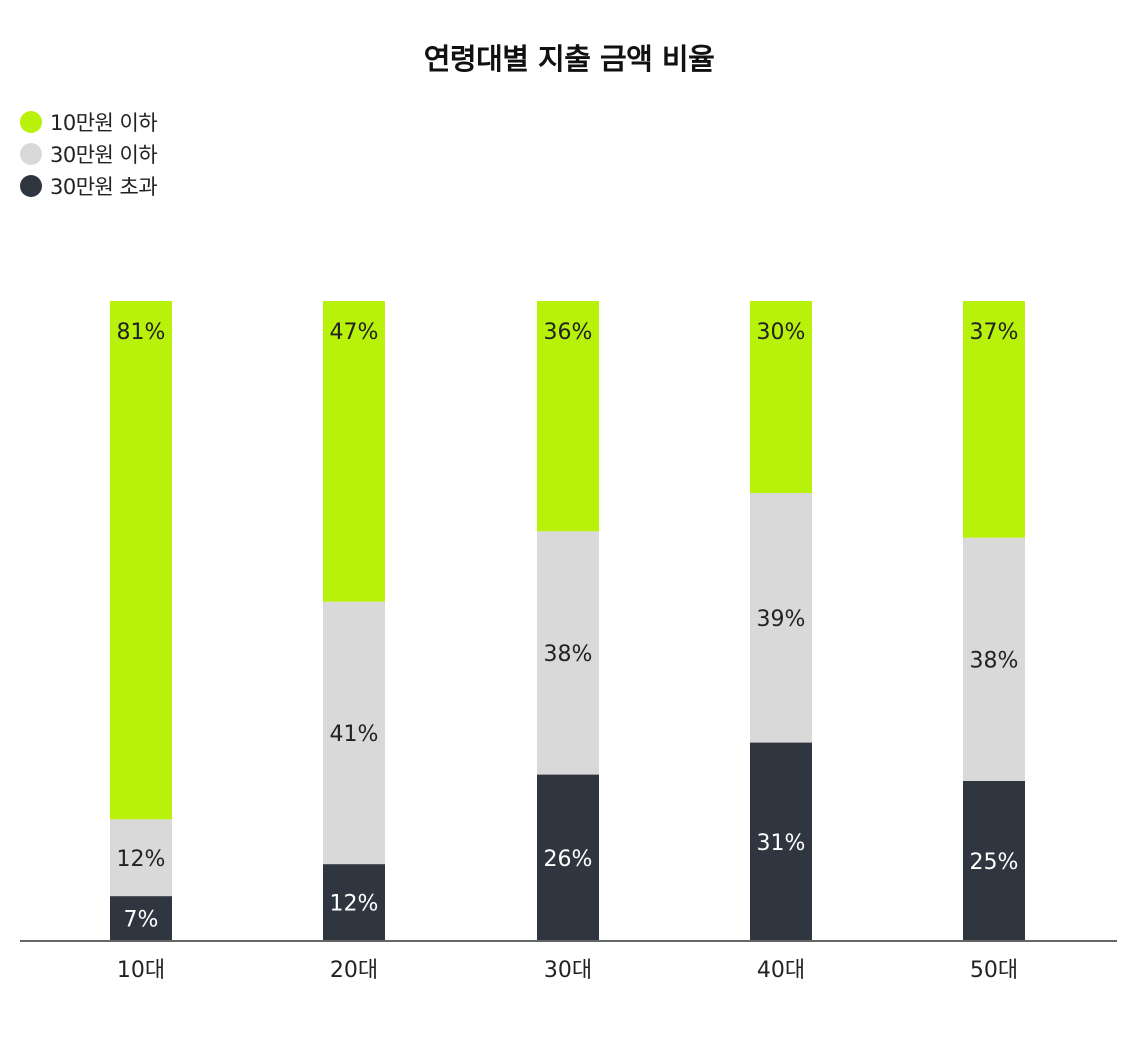  I want to click on legend-label: 30만원 이하, so click(104, 155).